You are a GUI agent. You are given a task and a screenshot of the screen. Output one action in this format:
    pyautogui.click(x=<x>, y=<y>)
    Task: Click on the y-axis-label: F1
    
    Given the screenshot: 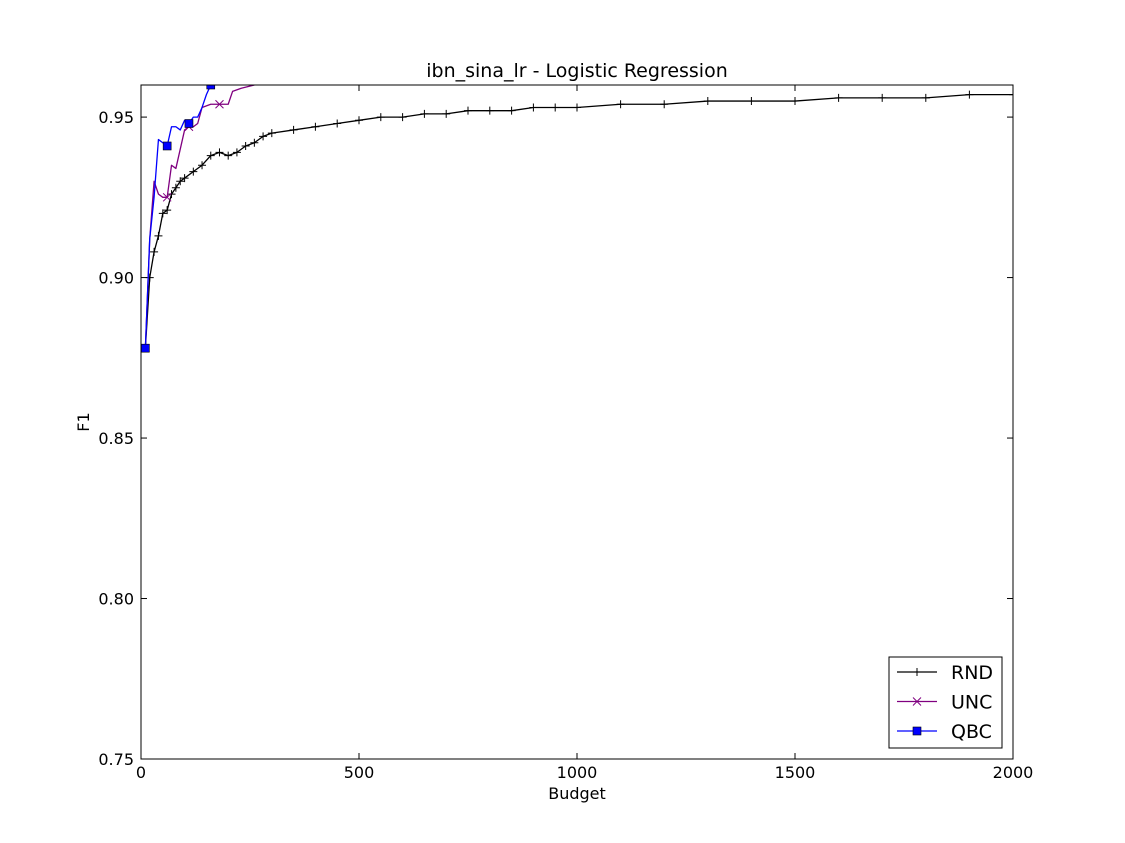 What is the action you would take?
    pyautogui.click(x=83, y=421)
    